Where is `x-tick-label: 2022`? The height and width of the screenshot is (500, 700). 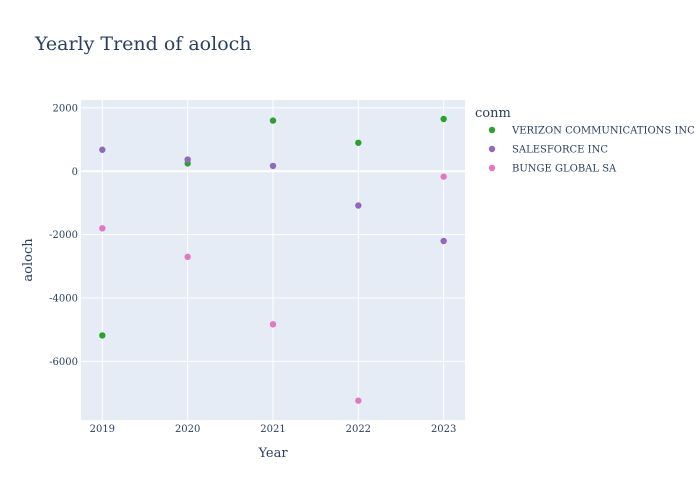 x-tick-label: 2022 is located at coordinates (358, 429).